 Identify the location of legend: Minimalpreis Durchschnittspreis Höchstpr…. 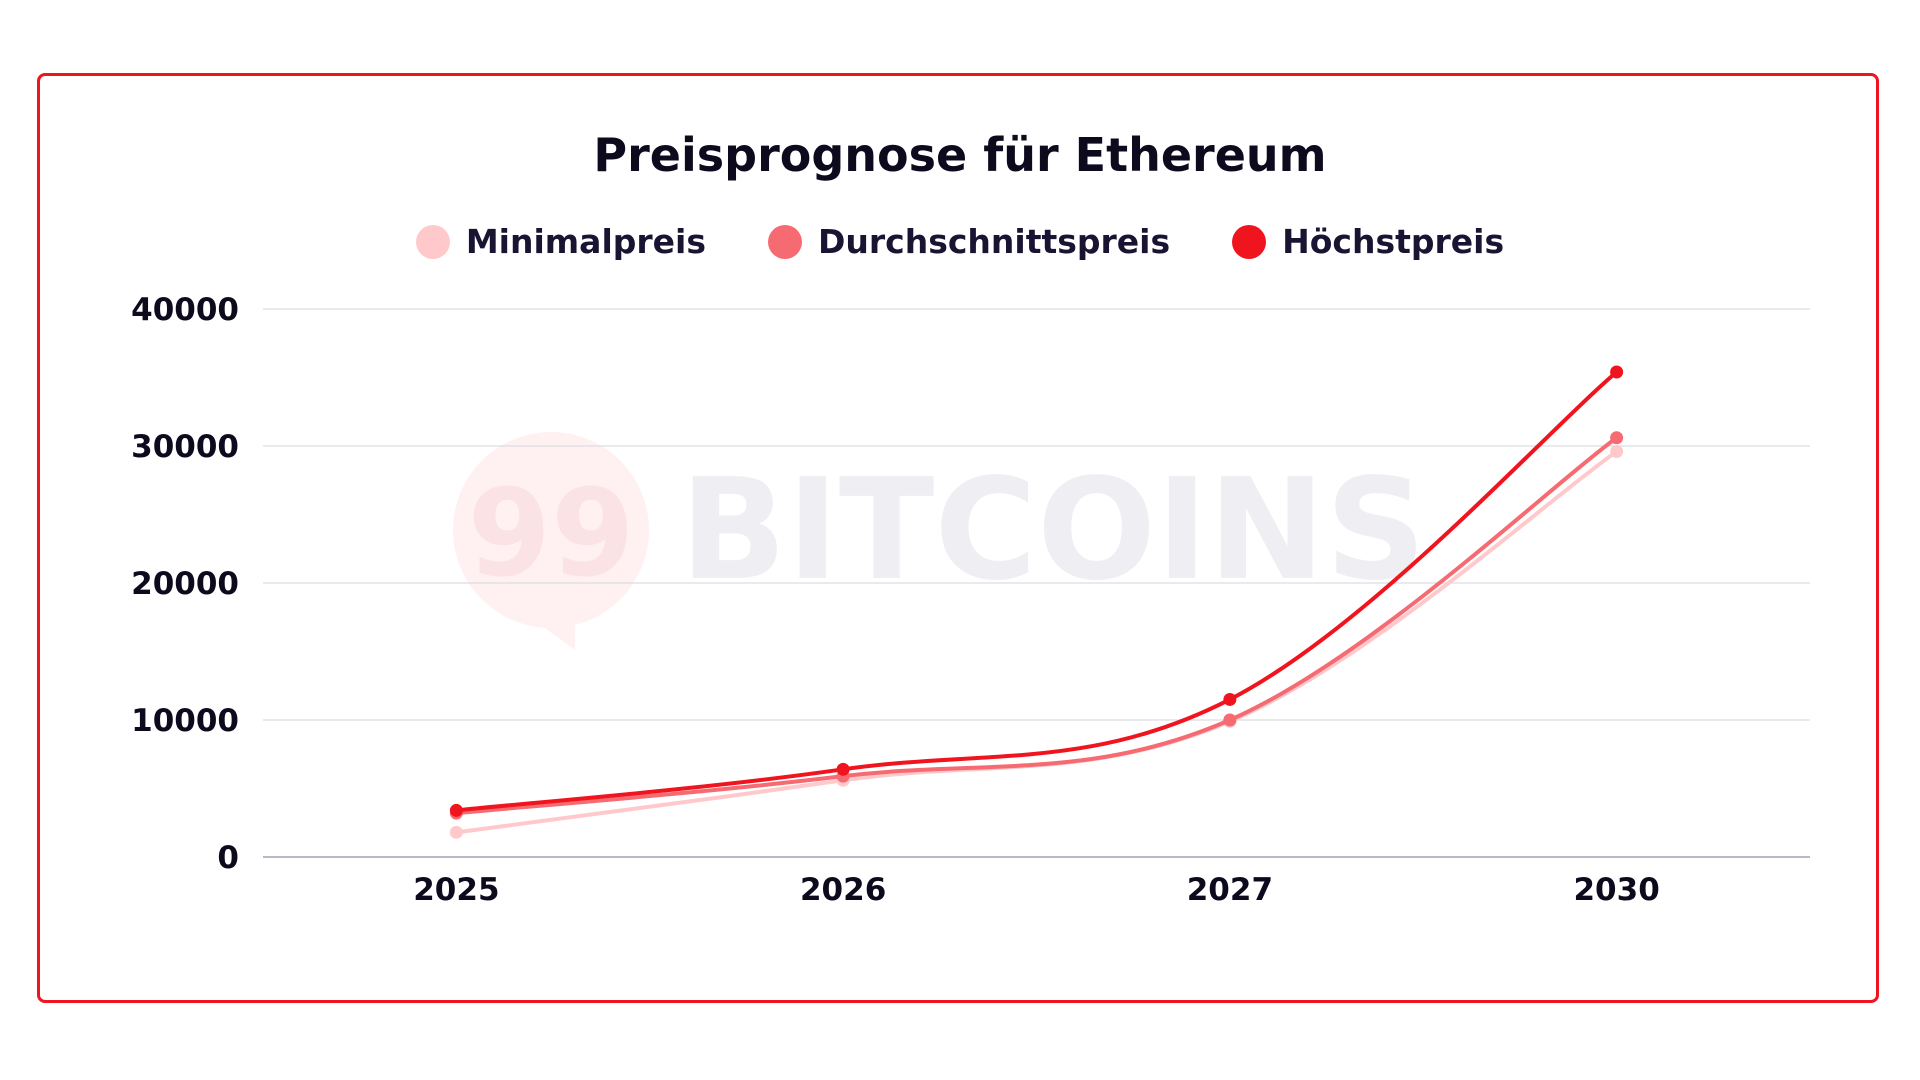
(960, 241).